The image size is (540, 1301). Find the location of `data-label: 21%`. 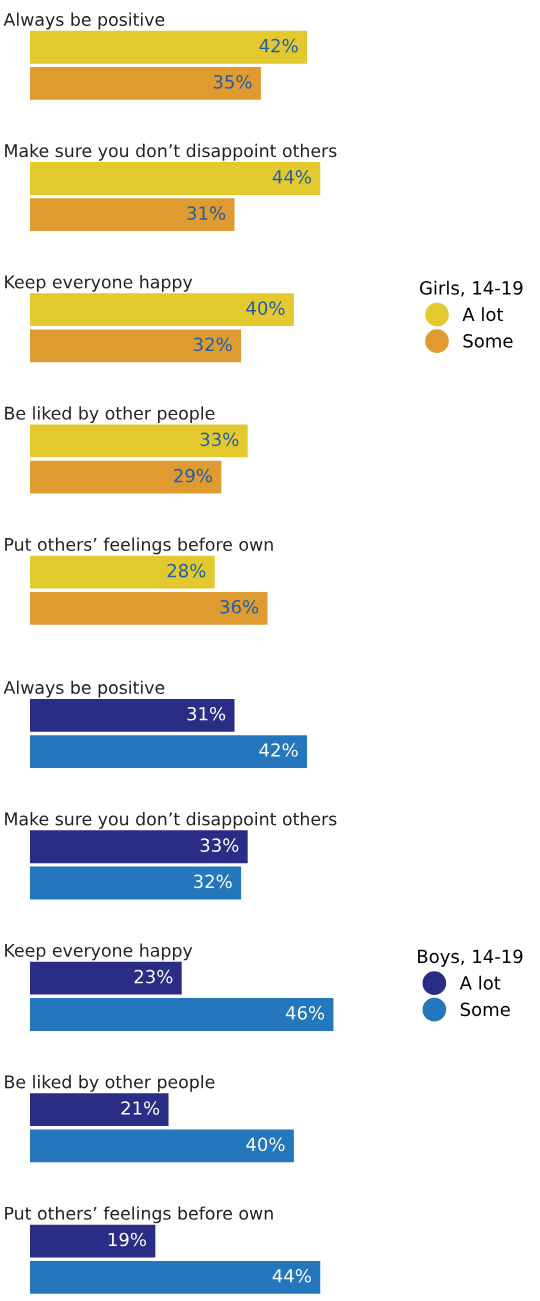

data-label: 21% is located at coordinates (140, 1108).